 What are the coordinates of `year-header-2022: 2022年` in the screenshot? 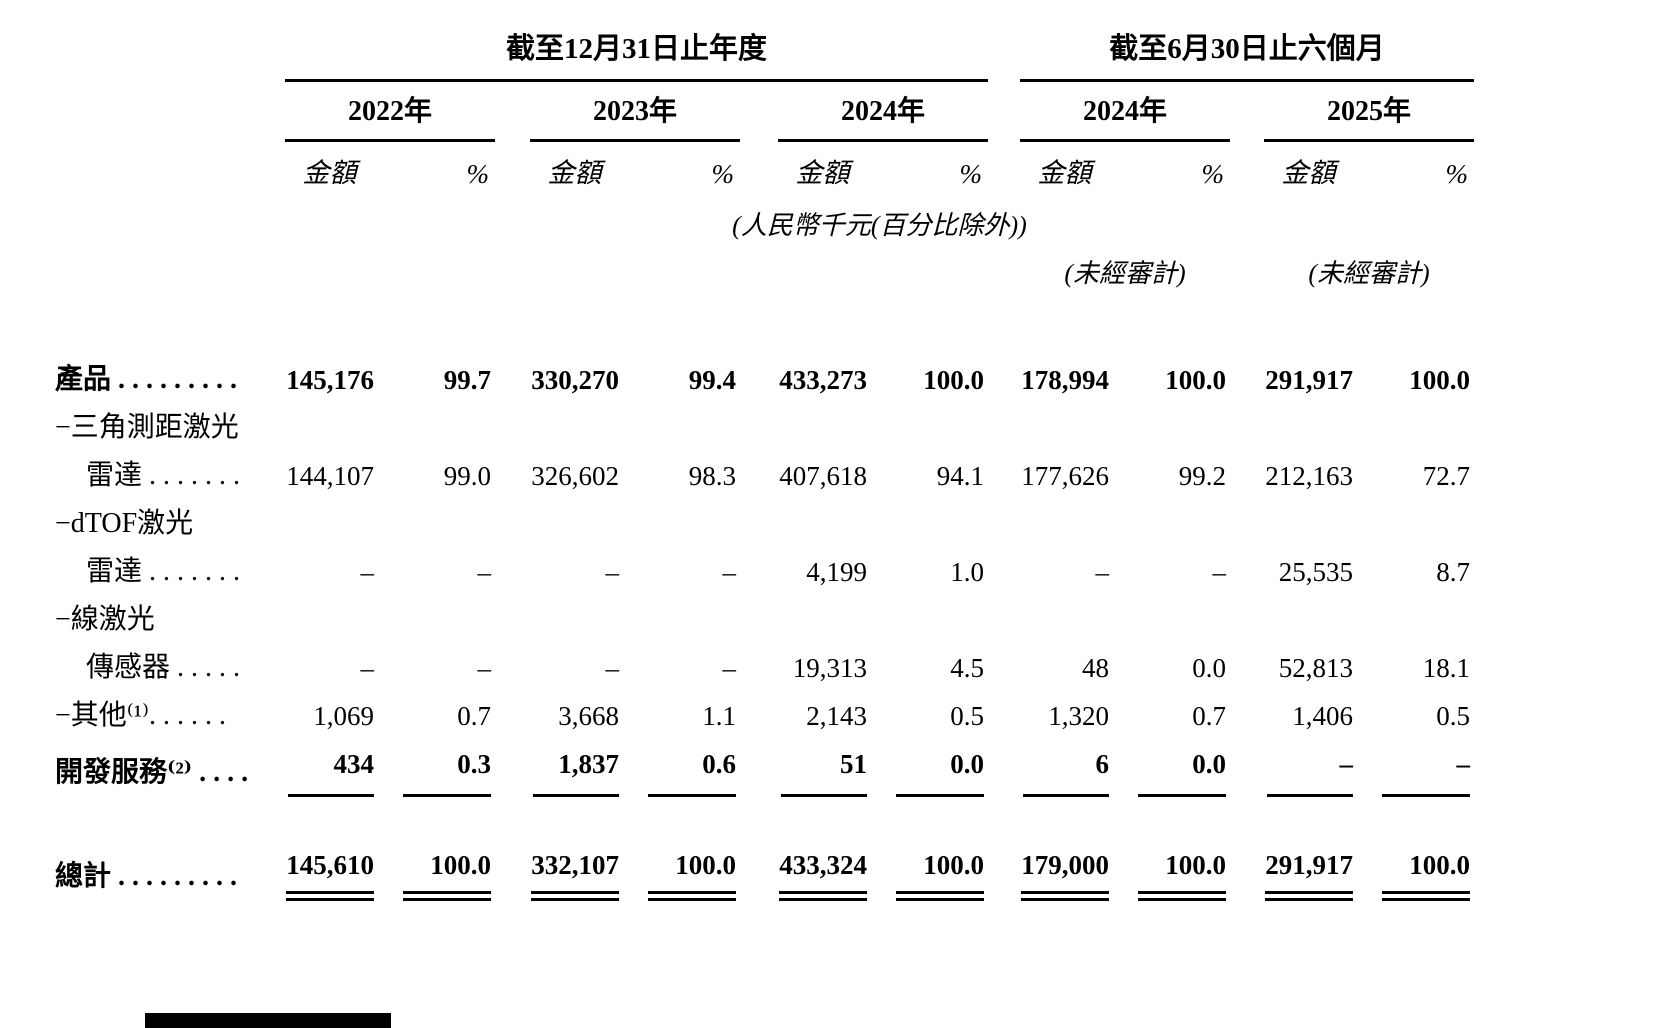 It's located at (390, 111).